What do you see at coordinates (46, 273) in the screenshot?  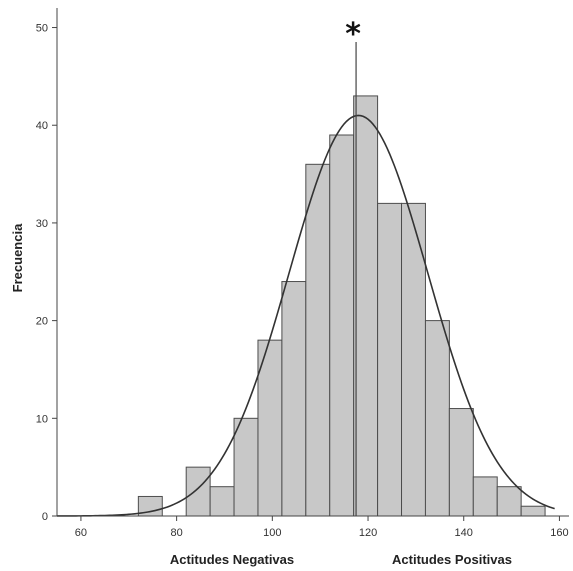 I see `y-ticks-group: 0 10 20 30 40 50` at bounding box center [46, 273].